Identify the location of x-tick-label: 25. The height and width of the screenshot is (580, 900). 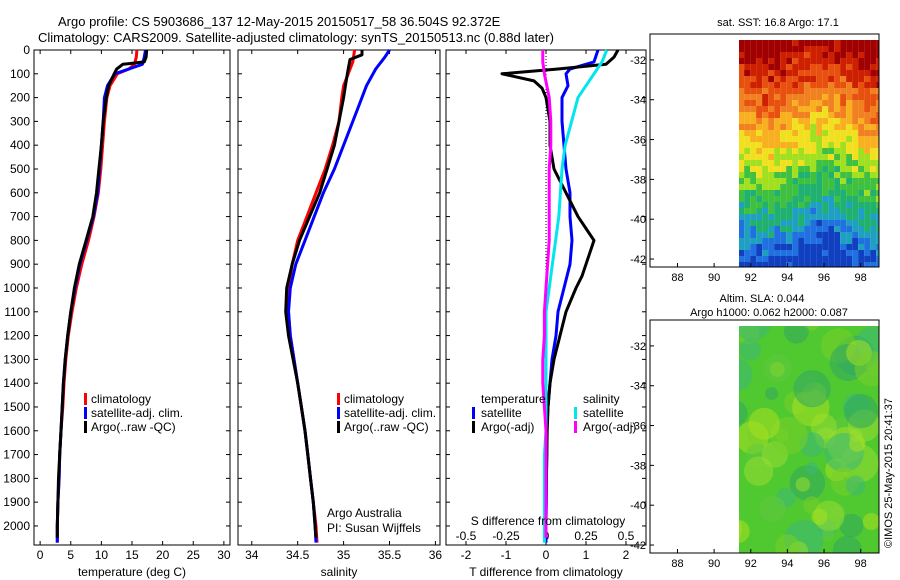
(194, 555).